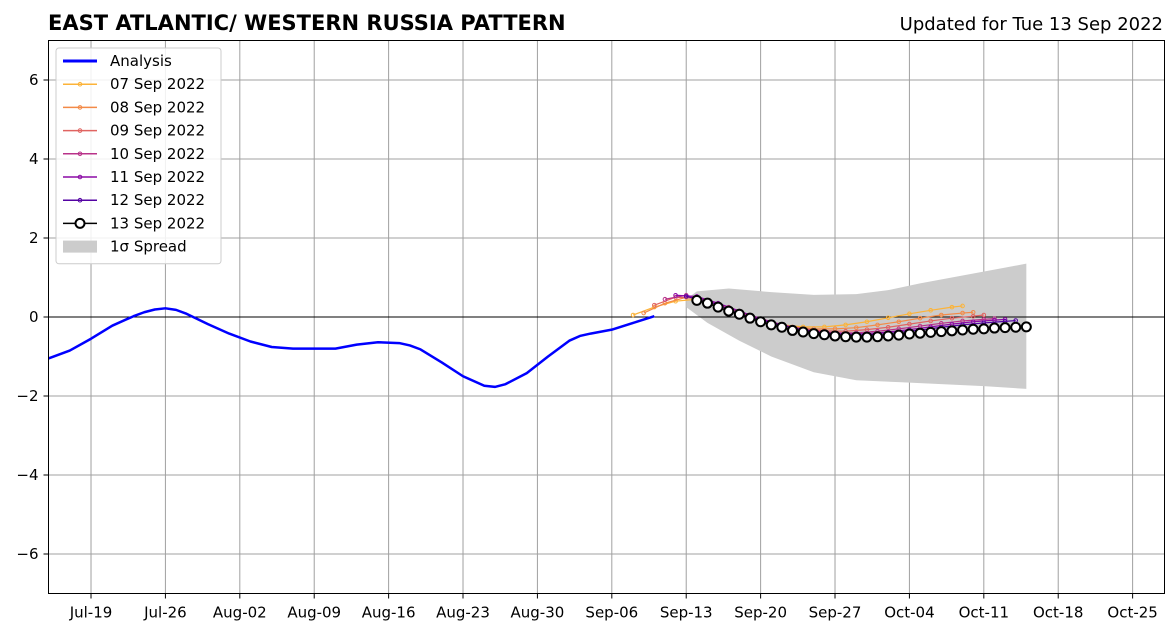 This screenshot has width=1176, height=633. What do you see at coordinates (760, 613) in the screenshot?
I see `x-tick-label: Sep-20` at bounding box center [760, 613].